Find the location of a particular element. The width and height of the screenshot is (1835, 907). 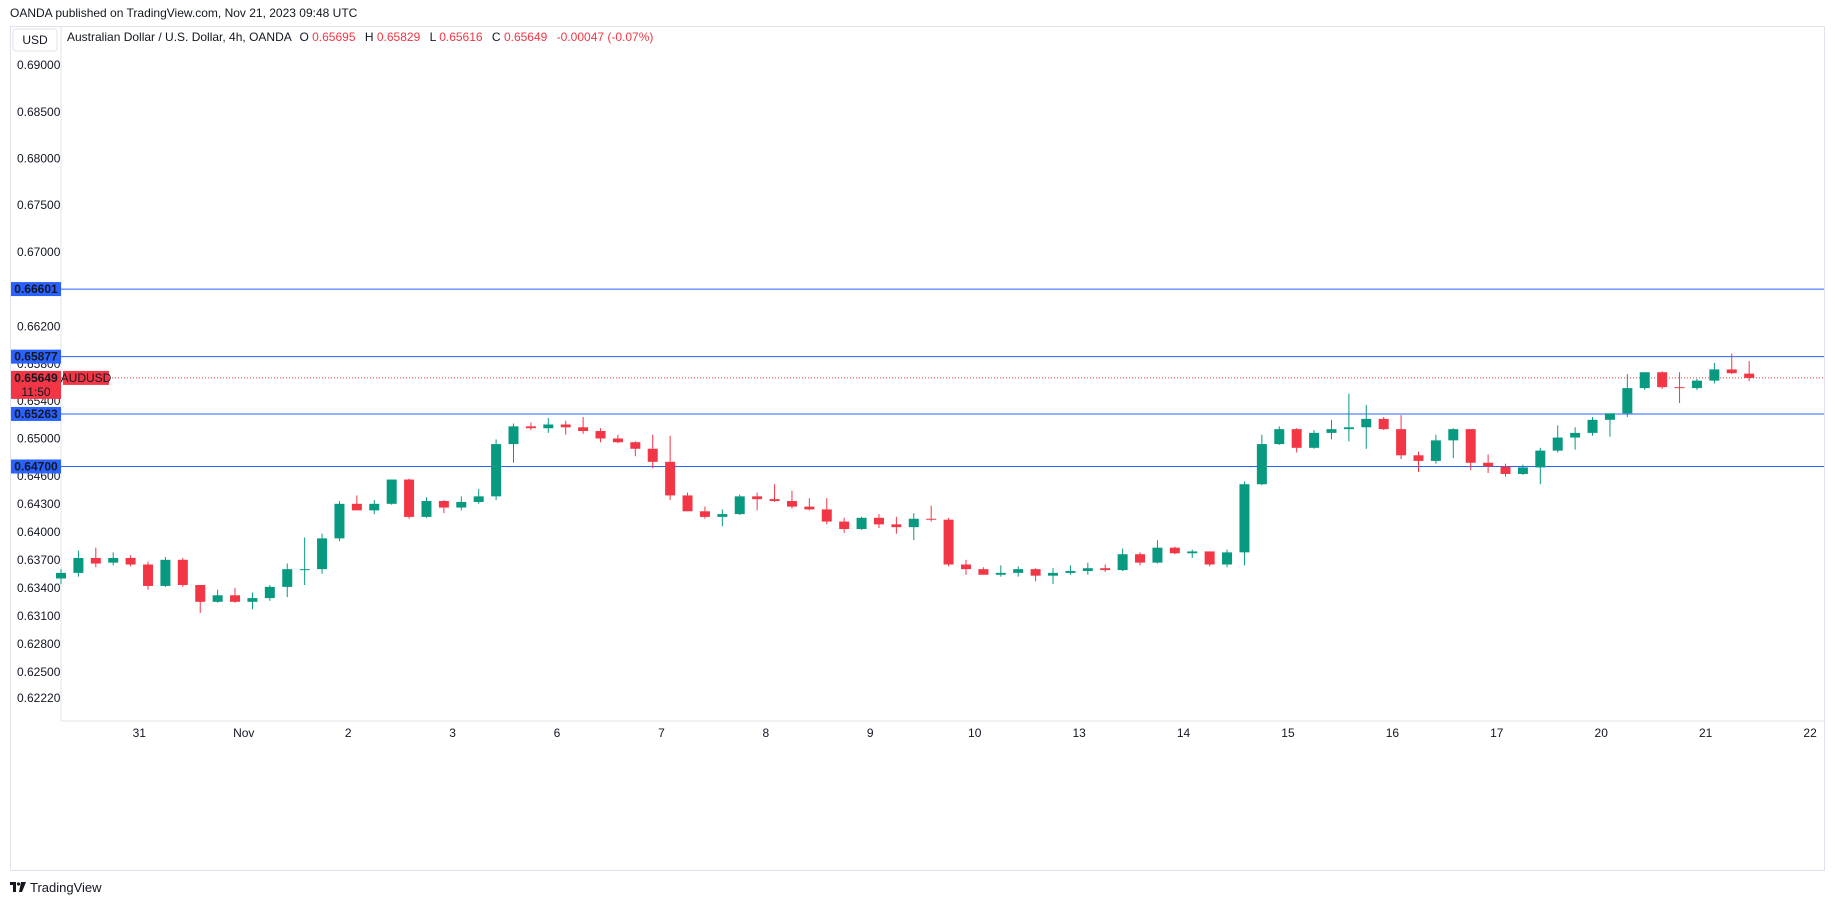

legend-low-value: 0.65616 is located at coordinates (461, 37).